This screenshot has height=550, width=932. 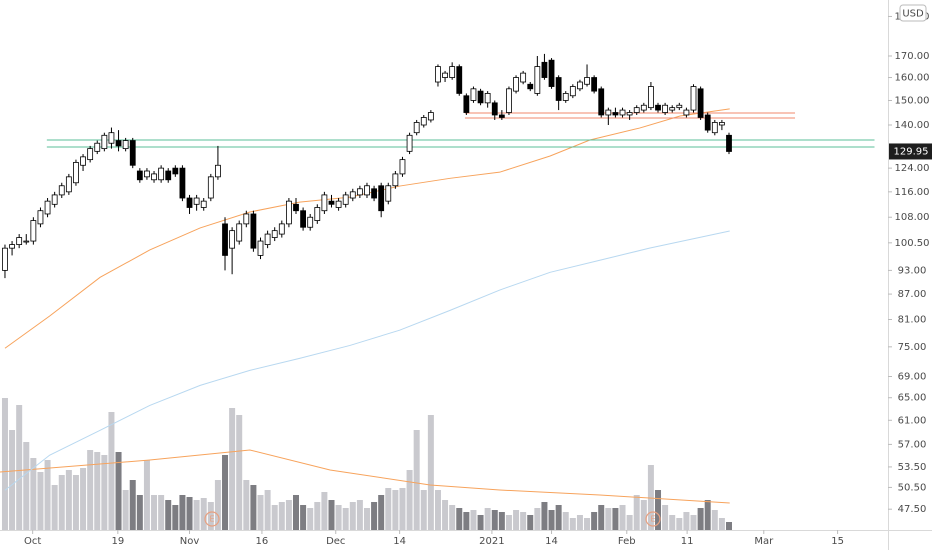 What do you see at coordinates (912, 78) in the screenshot?
I see `y-tick-label: 160.00` at bounding box center [912, 78].